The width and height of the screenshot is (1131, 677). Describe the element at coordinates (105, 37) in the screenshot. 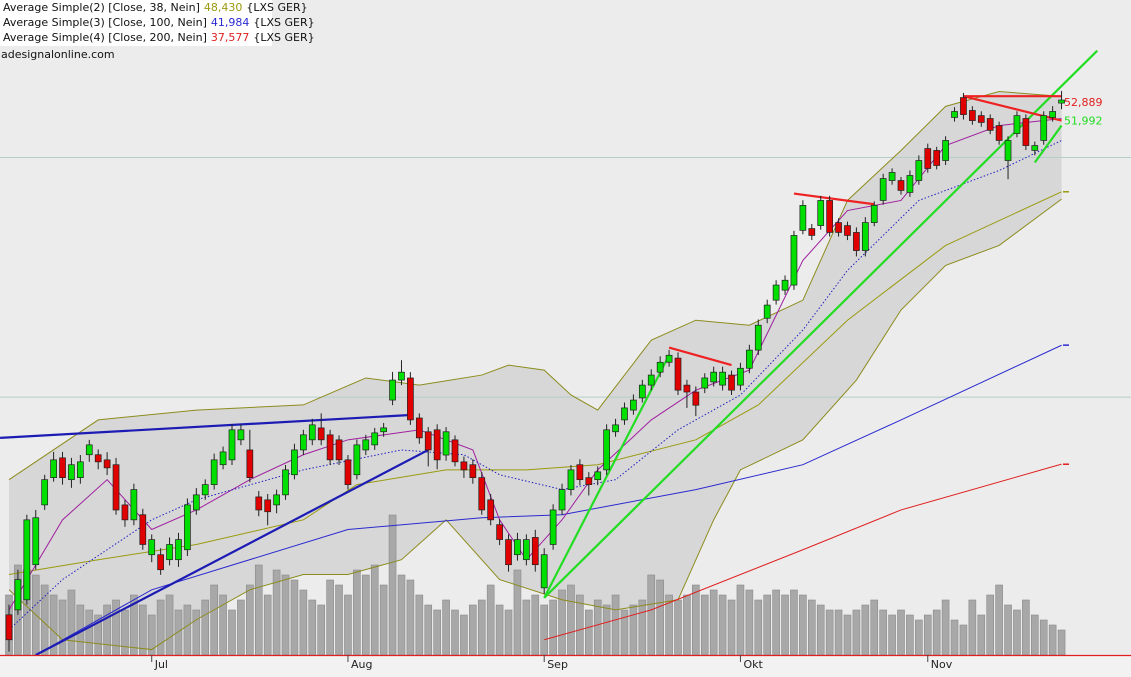

I see `legend-text: Average Simple(4) [Close, 200, Nein]` at that location.